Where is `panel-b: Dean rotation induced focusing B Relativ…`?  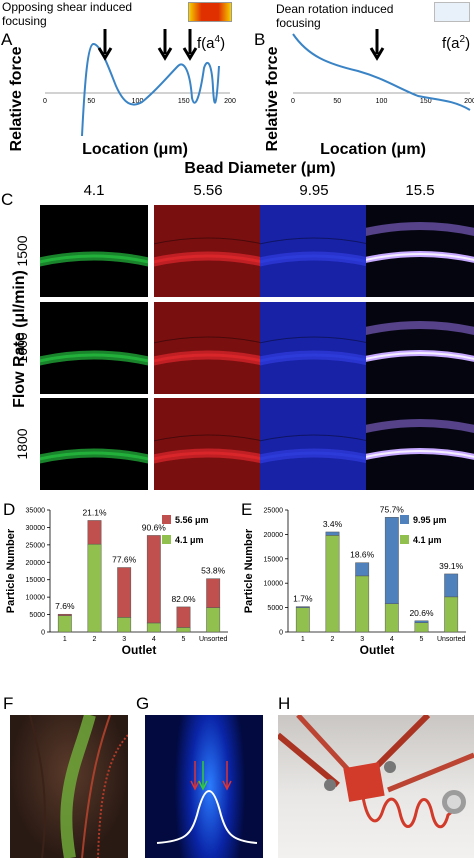 panel-b: Dean rotation induced focusing B Relativ… is located at coordinates (356, 84).